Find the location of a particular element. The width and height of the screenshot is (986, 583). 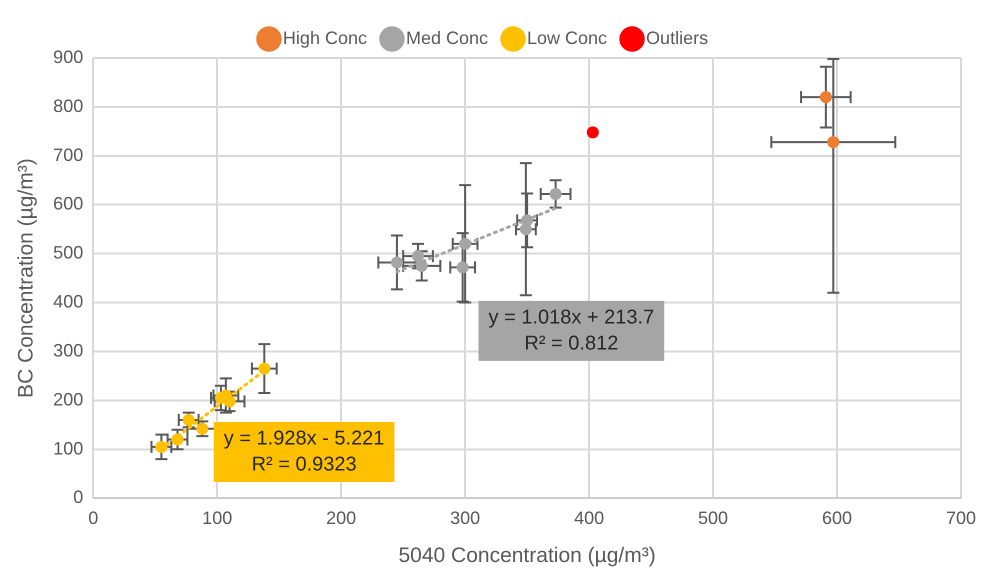

legend-label: Outliers is located at coordinates (677, 38).